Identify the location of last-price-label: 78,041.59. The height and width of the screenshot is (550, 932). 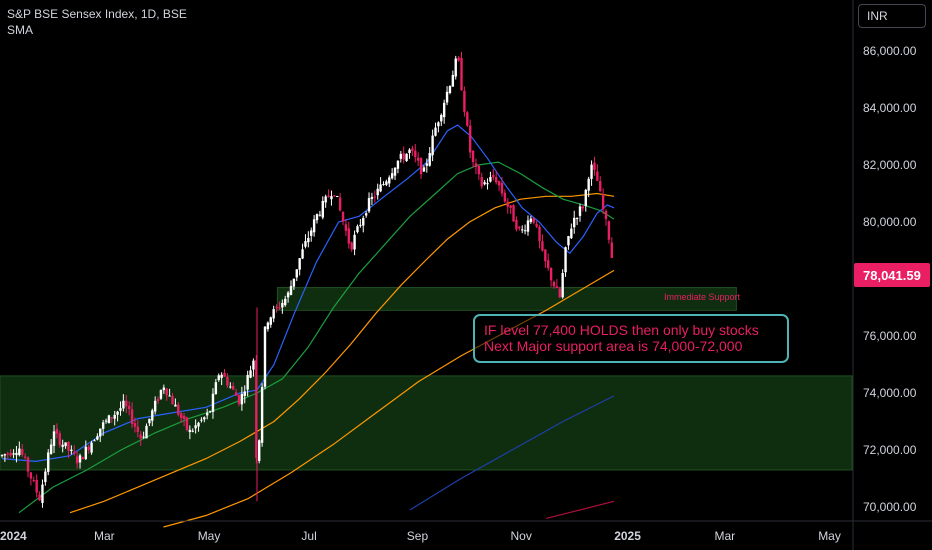
(892, 275).